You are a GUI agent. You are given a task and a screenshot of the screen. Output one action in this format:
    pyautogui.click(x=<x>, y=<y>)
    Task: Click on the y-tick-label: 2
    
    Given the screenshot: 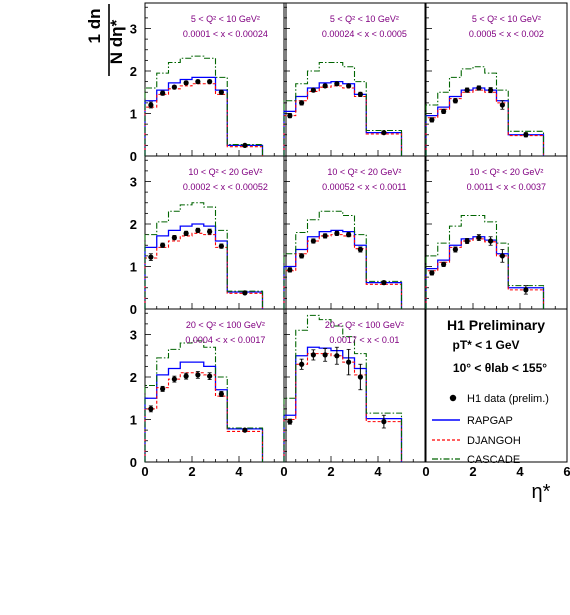 What is the action you would take?
    pyautogui.click(x=133, y=224)
    